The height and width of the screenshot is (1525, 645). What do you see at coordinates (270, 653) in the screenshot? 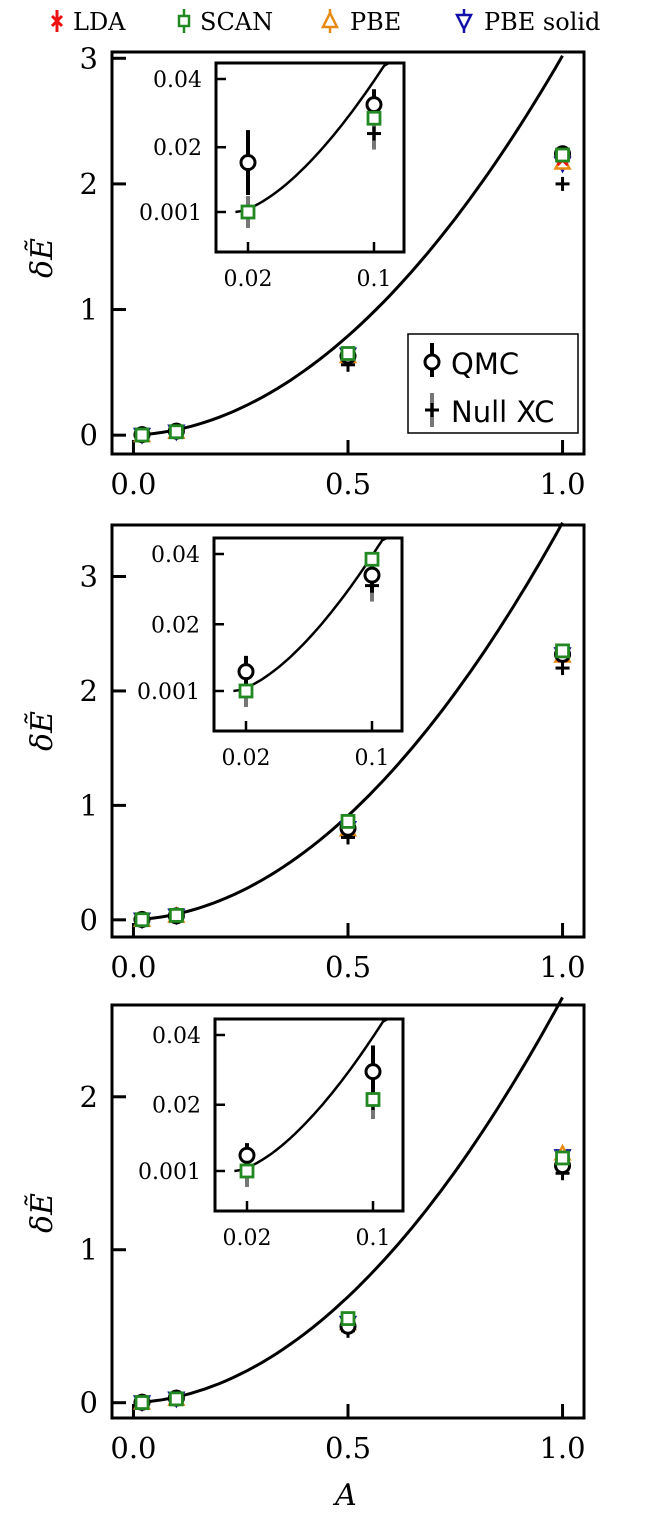
I see `inset-middle: 0.02 0.1 0.001 0.02 0.04` at bounding box center [270, 653].